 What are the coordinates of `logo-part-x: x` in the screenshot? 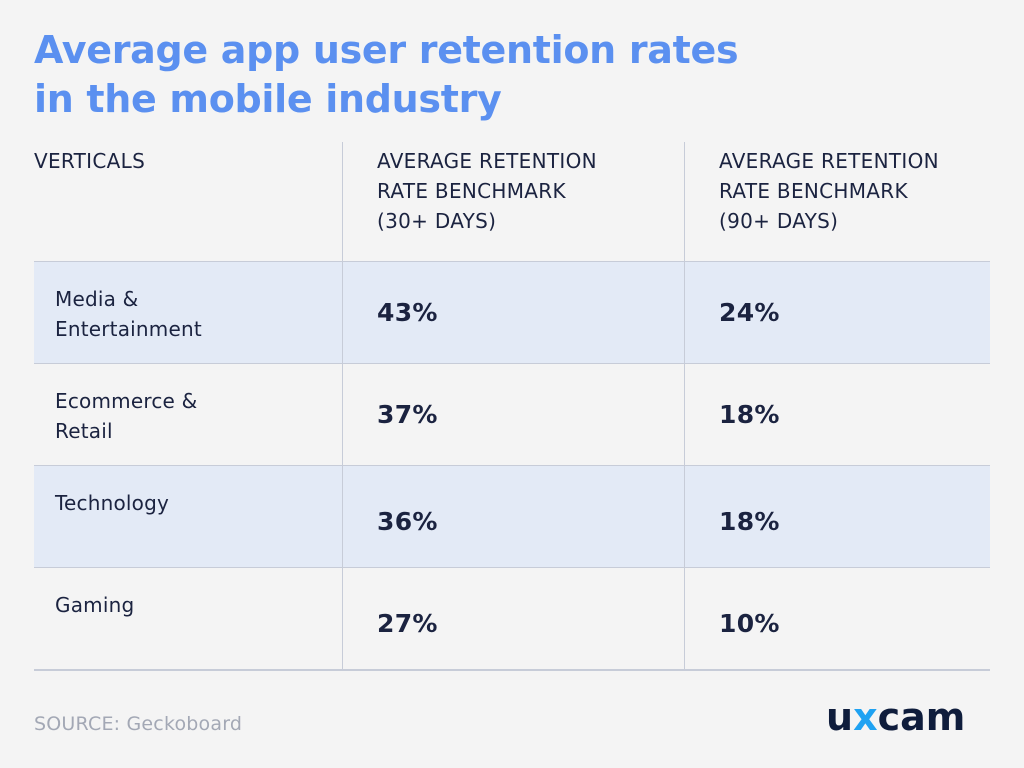 It's located at (865, 717).